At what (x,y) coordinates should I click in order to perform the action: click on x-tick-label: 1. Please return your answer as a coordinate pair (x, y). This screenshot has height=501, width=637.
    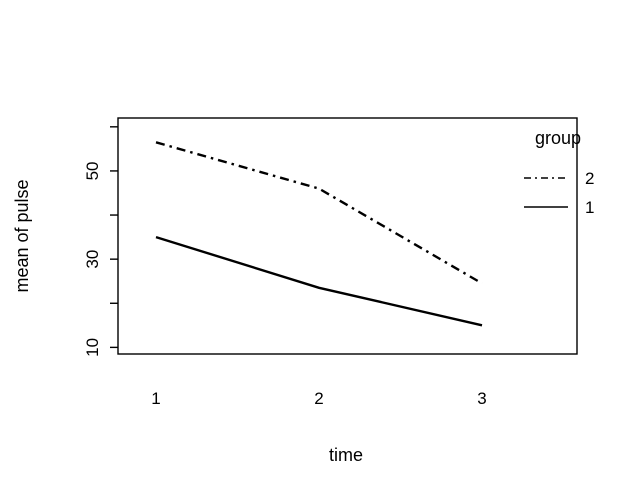
    Looking at the image, I should click on (155, 398).